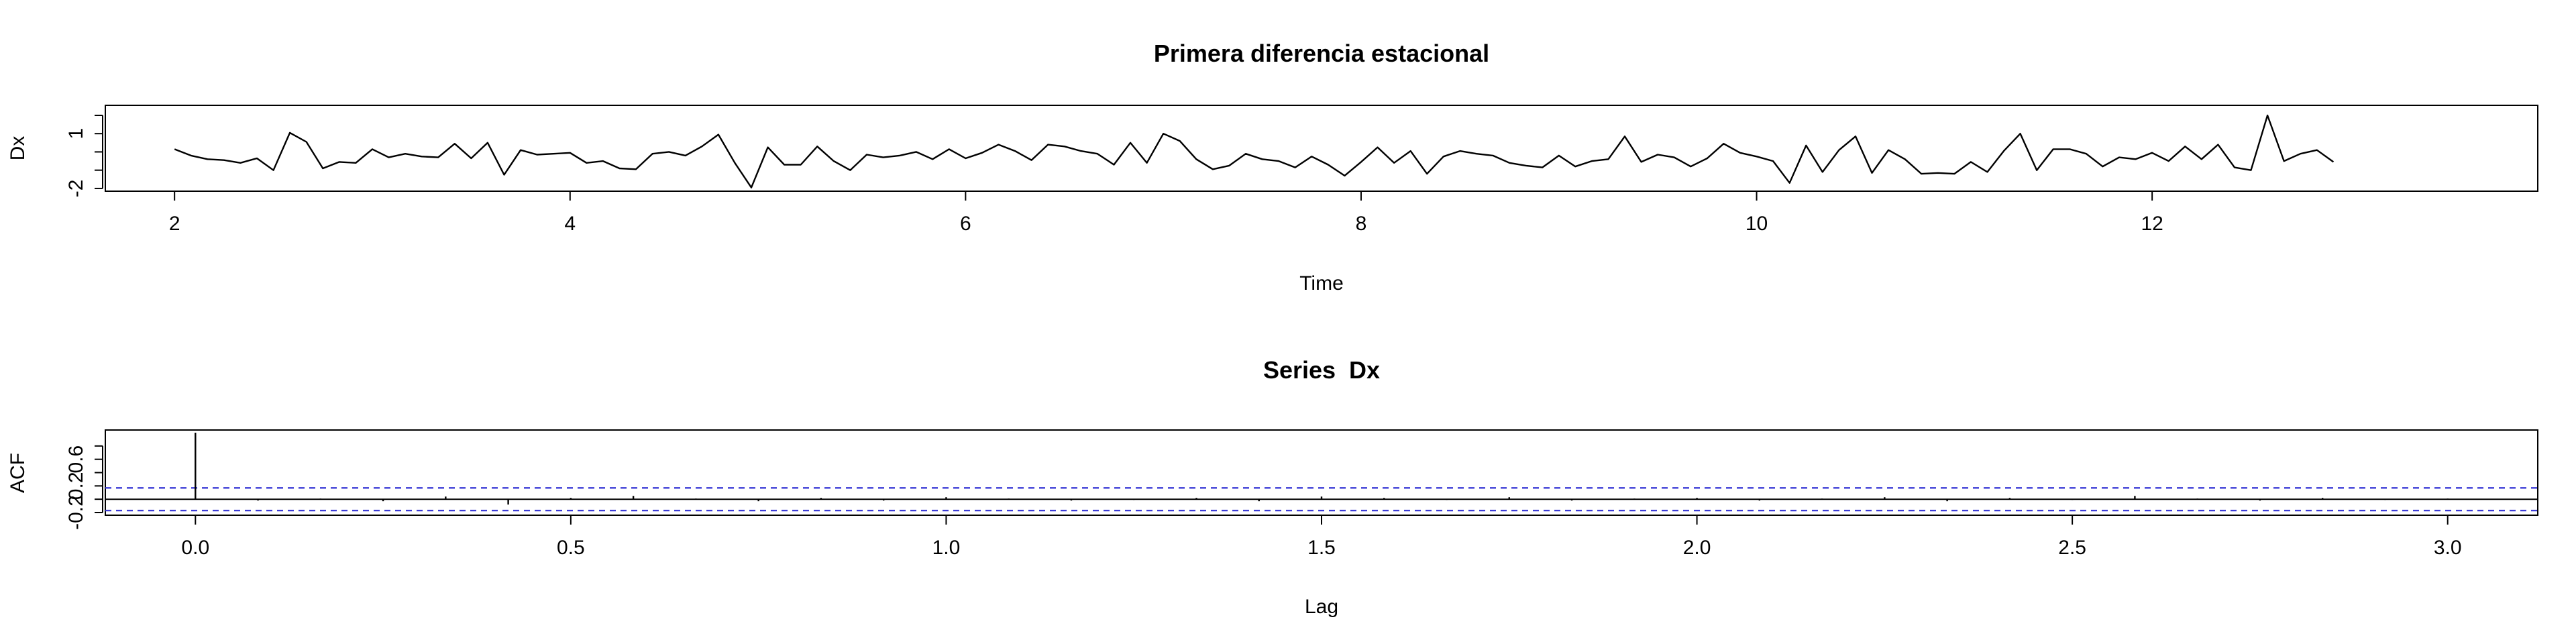 Image resolution: width=2576 pixels, height=644 pixels. I want to click on acf-x-tick-label: 0.5, so click(571, 548).